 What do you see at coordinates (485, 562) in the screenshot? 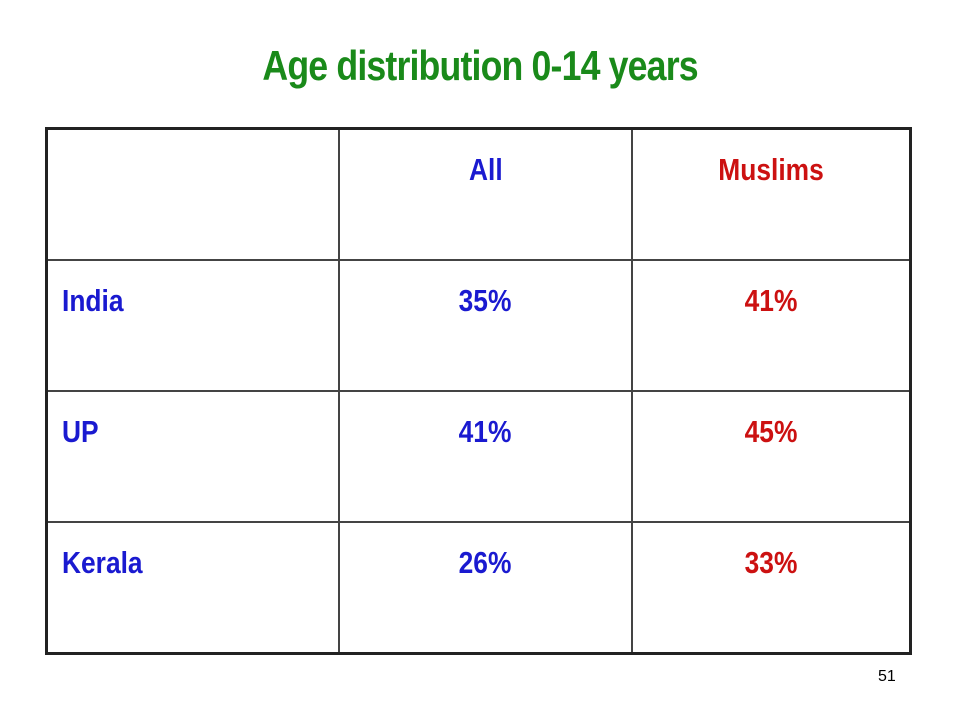
I see `cell-text: 26%` at bounding box center [485, 562].